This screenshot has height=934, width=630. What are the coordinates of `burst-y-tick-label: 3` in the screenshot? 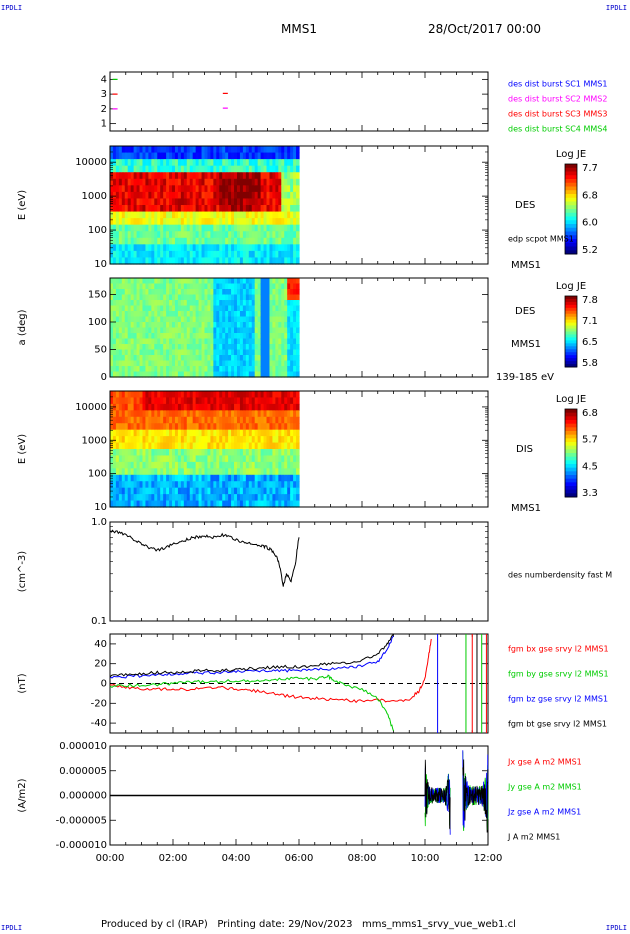 It's located at (104, 94).